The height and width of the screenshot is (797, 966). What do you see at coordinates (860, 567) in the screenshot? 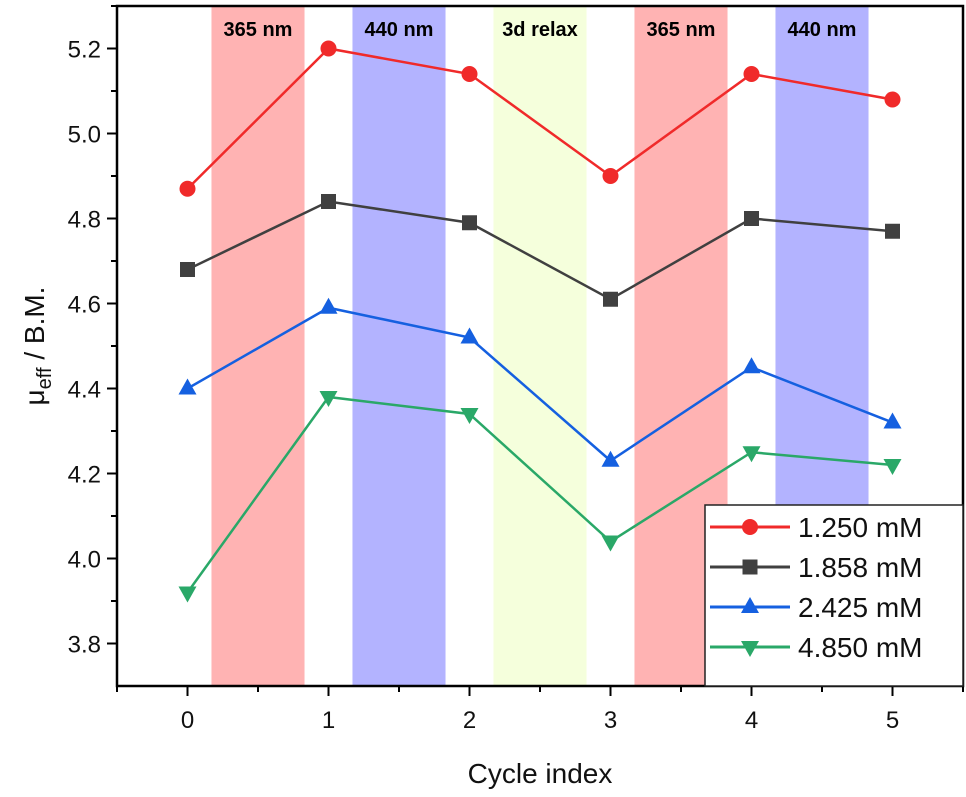
I see `legend-label: 1.858 mM` at bounding box center [860, 567].